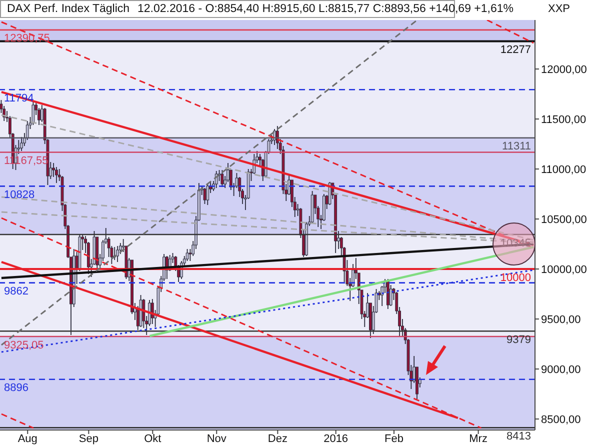 The height and width of the screenshot is (446, 595). What do you see at coordinates (559, 9) in the screenshot?
I see `y-axis-title: XXP` at bounding box center [559, 9].